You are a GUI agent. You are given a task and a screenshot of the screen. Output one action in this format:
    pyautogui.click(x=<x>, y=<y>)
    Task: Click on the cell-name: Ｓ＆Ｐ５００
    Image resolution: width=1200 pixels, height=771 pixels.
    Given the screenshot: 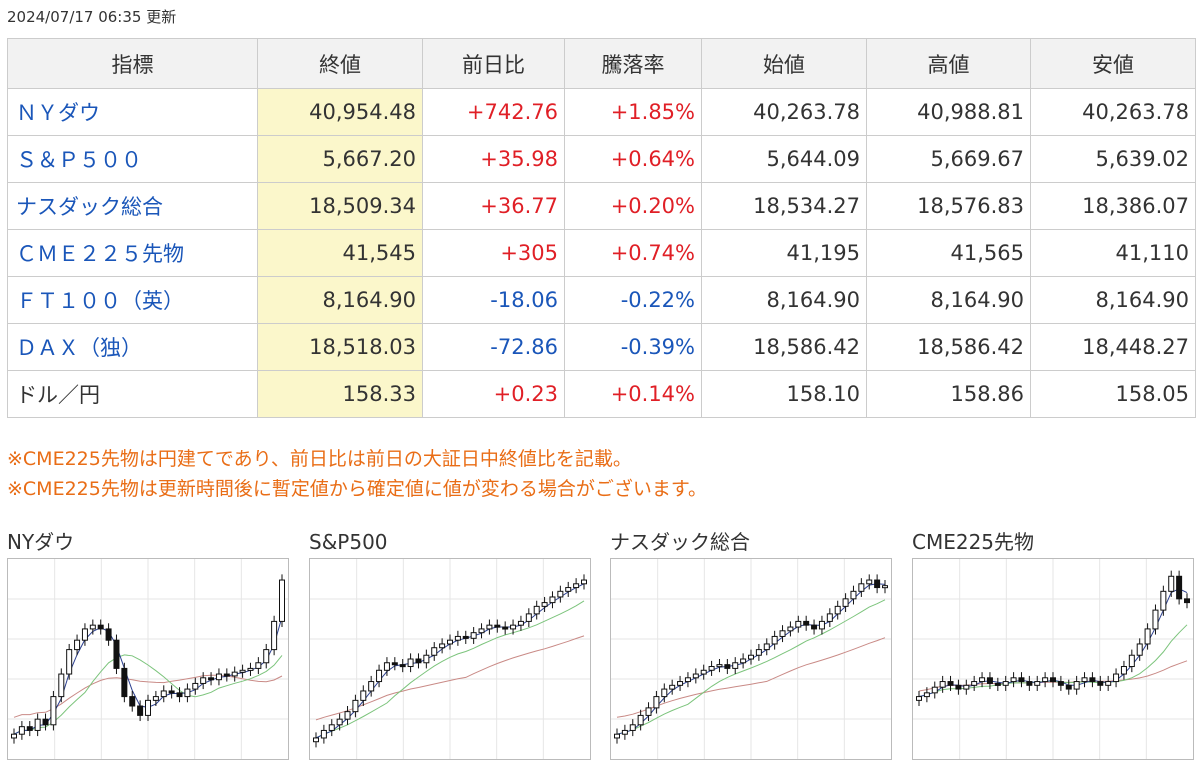 What is the action you would take?
    pyautogui.click(x=132, y=159)
    